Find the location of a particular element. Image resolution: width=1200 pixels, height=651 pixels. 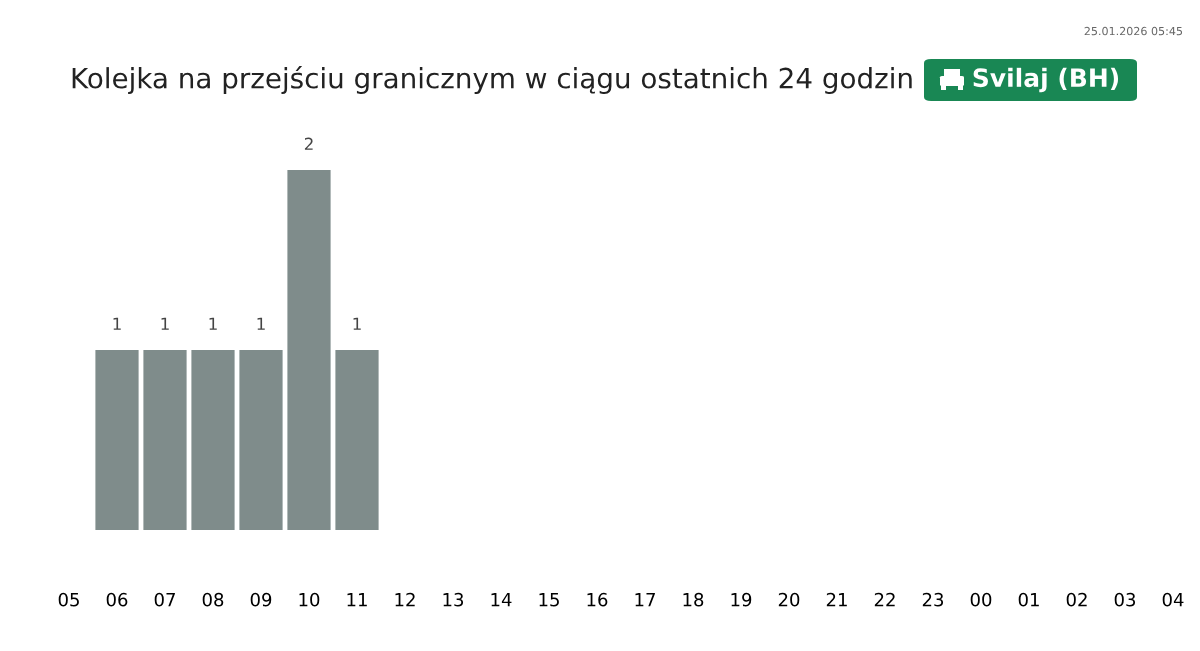

x-tick-label: 07 is located at coordinates (164, 599).